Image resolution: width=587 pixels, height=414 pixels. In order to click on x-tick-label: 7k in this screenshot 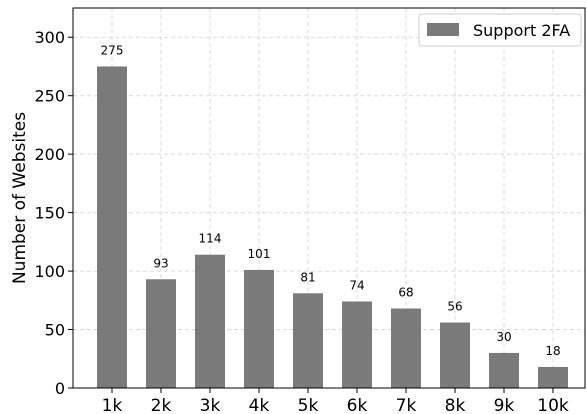, I will do `click(406, 405)`.